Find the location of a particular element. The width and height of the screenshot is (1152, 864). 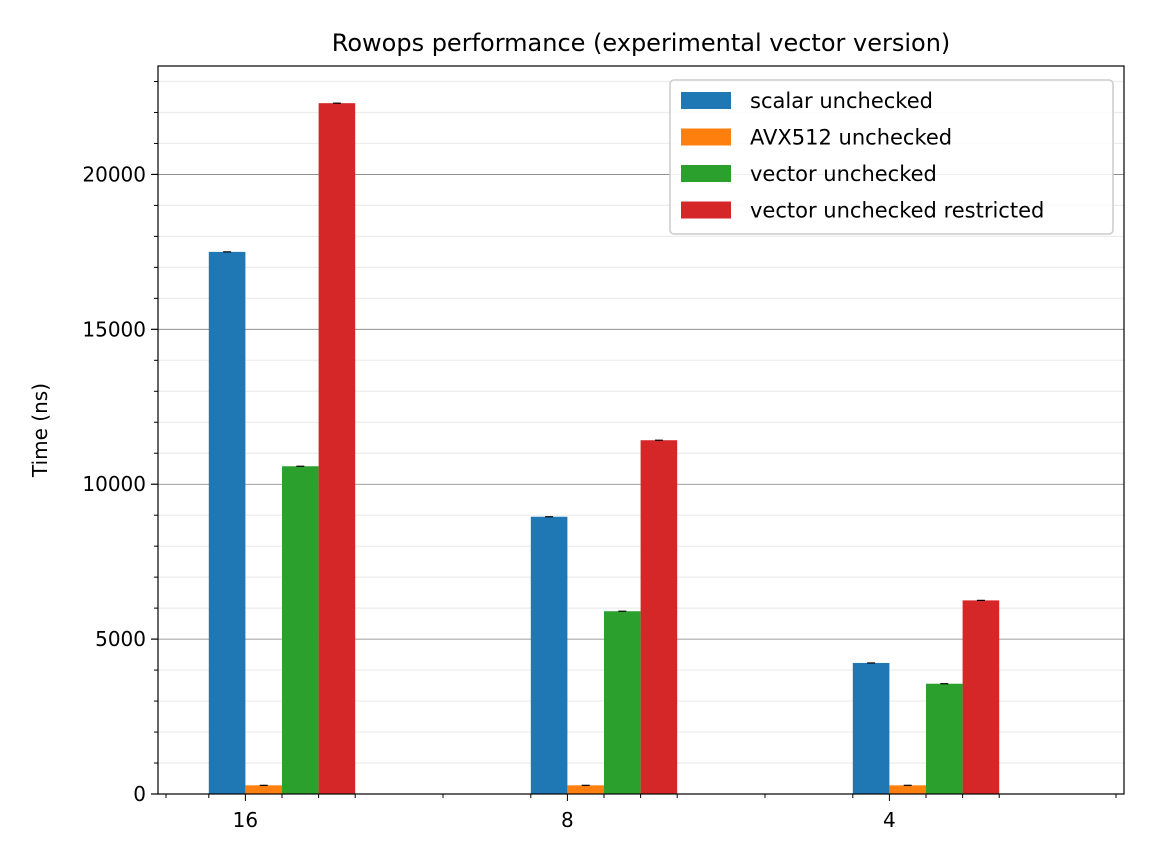

y-tick-label: 15000 is located at coordinates (114, 329).